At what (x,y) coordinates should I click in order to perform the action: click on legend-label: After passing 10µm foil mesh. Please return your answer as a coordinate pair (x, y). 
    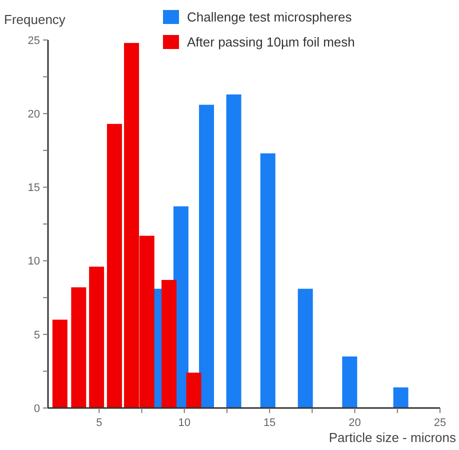
    Looking at the image, I should click on (271, 42).